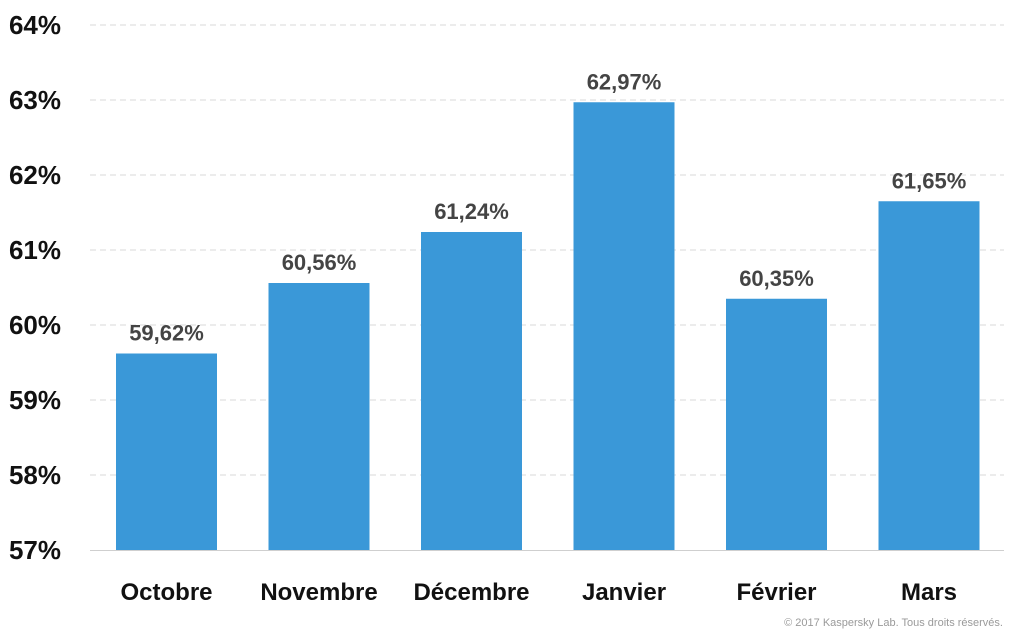 This screenshot has width=1015, height=635. I want to click on y-tick-label: 63%, so click(35, 100).